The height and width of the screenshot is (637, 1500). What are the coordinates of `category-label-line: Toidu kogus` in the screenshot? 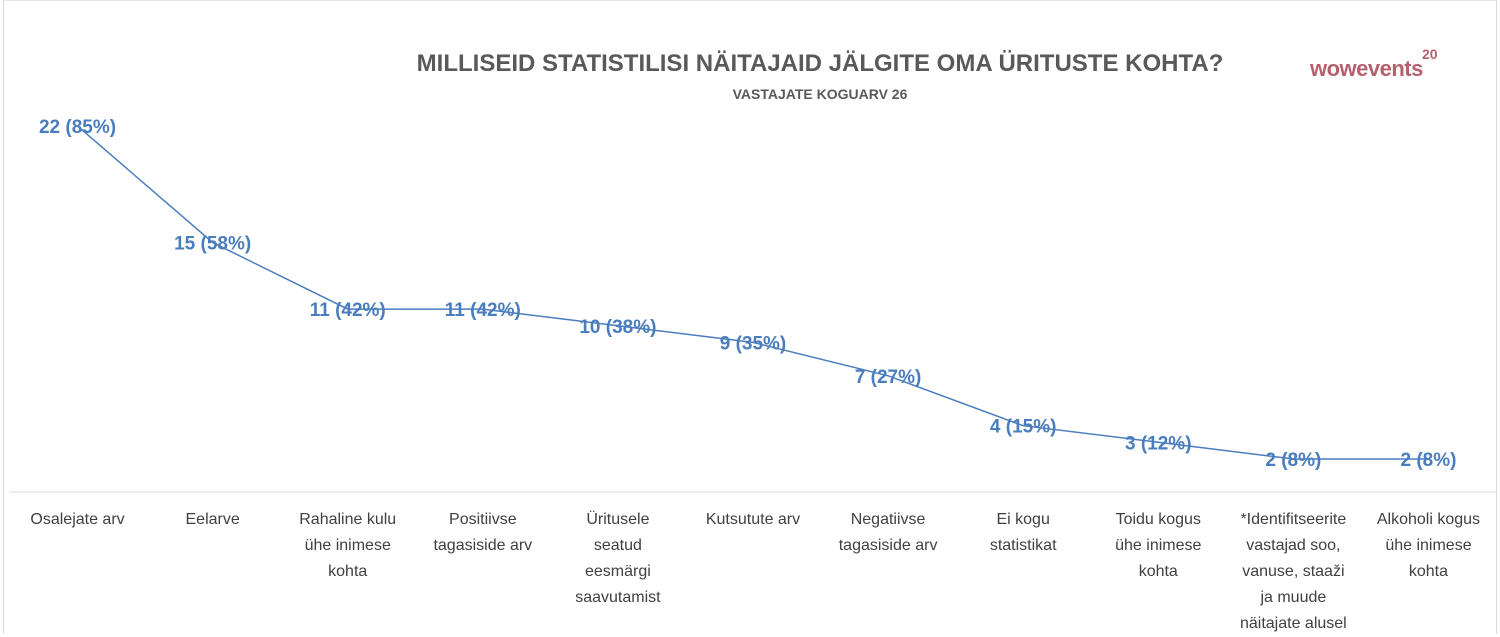 It's located at (1158, 519).